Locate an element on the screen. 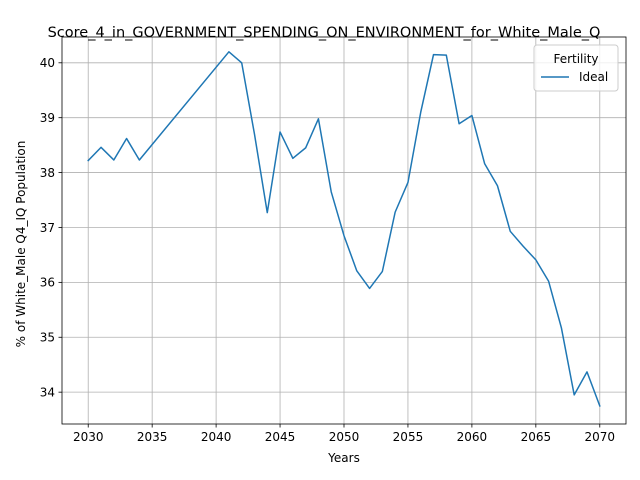  legend-box is located at coordinates (576, 68).